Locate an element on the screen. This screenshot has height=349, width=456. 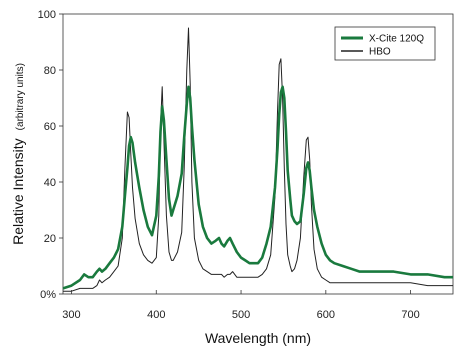
y-tick-label: 20 is located at coordinates (50, 239).